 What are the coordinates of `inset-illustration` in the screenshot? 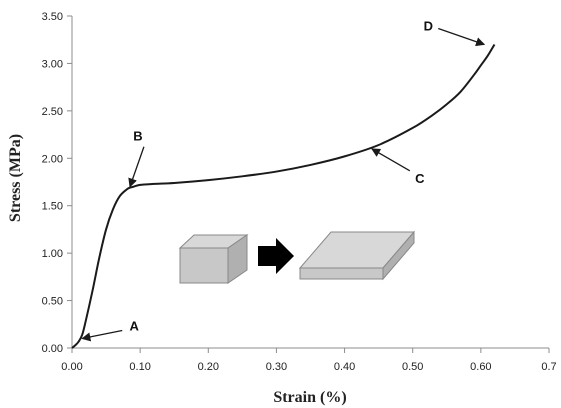 It's located at (297, 257).